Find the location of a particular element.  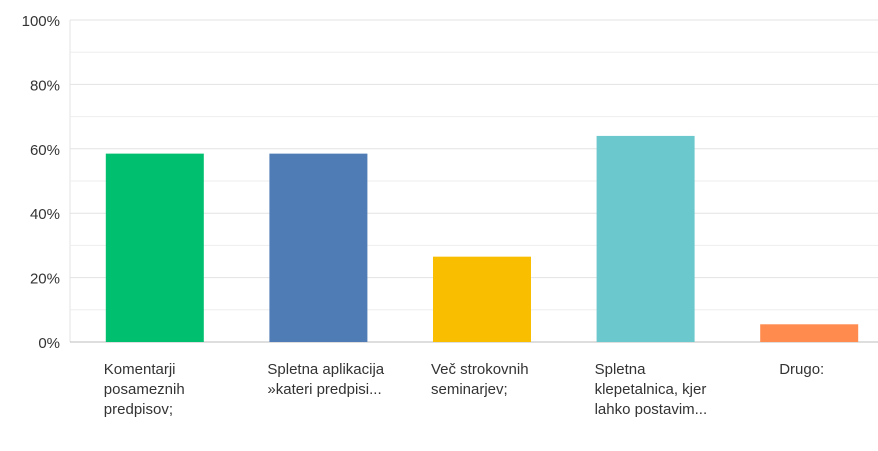

y-tick-label: 0% is located at coordinates (49, 343).